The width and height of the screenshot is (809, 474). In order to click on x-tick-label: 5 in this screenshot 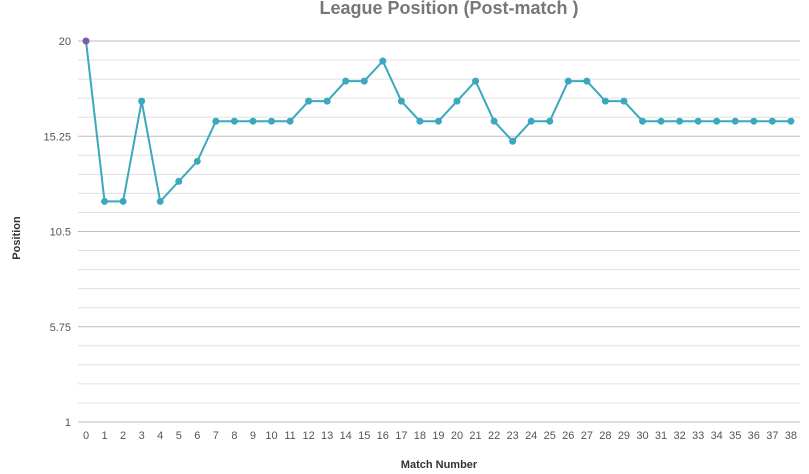, I will do `click(179, 436)`.